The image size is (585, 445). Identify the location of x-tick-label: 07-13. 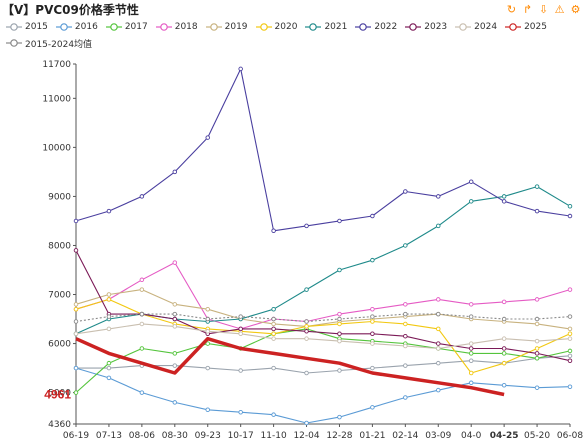
(109, 436).